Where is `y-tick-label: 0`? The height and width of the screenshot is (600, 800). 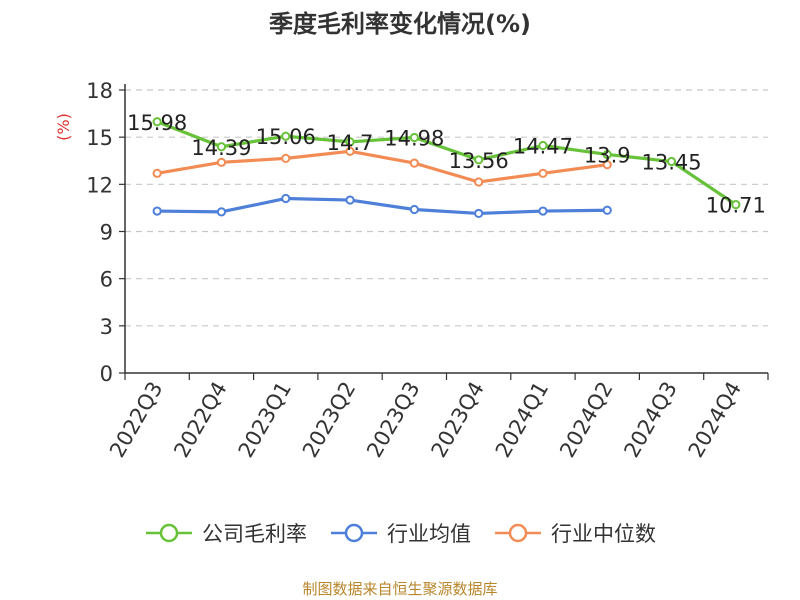 y-tick-label: 0 is located at coordinates (106, 374).